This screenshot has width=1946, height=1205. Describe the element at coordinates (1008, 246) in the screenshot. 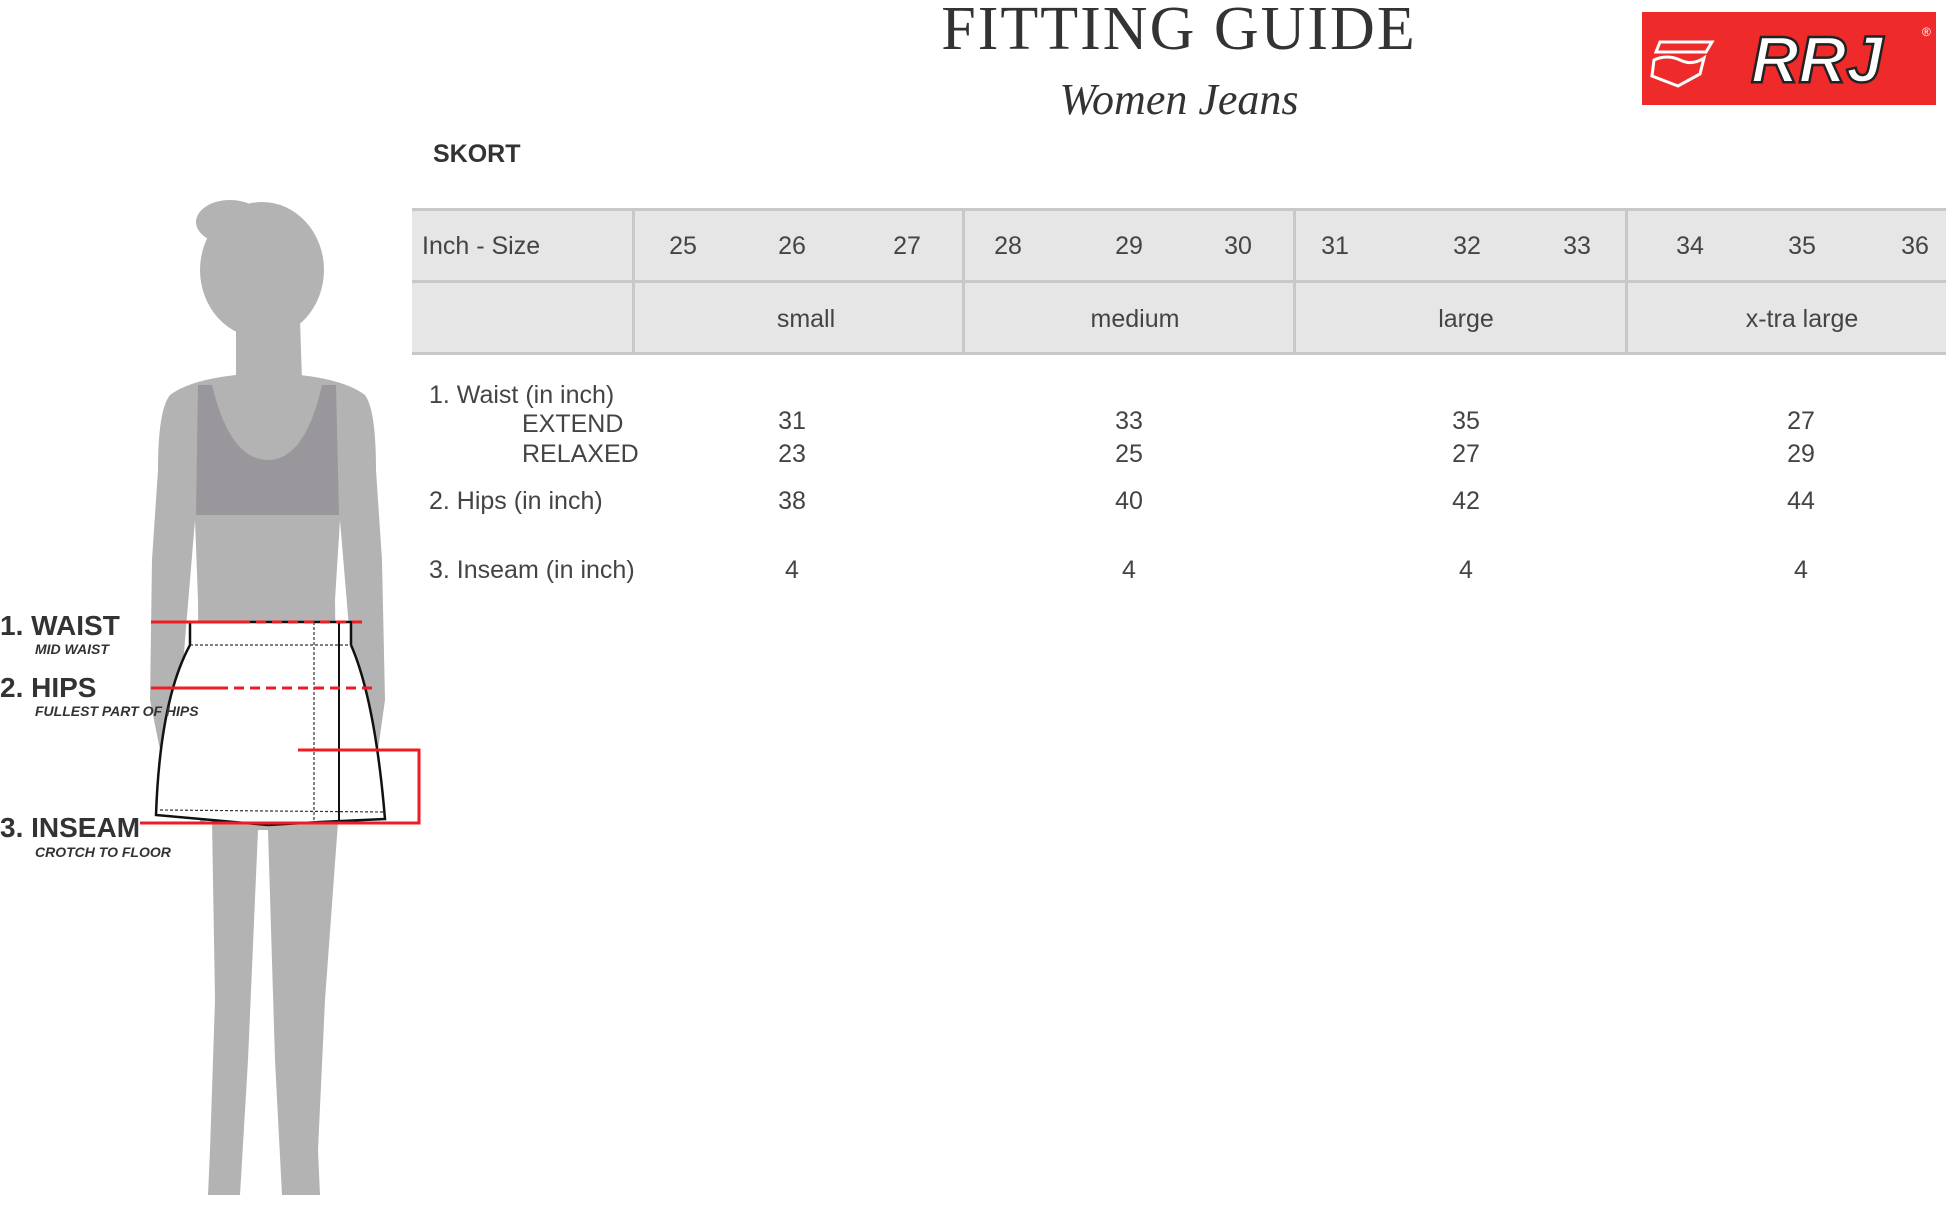

I see `size-cell: 28` at that location.